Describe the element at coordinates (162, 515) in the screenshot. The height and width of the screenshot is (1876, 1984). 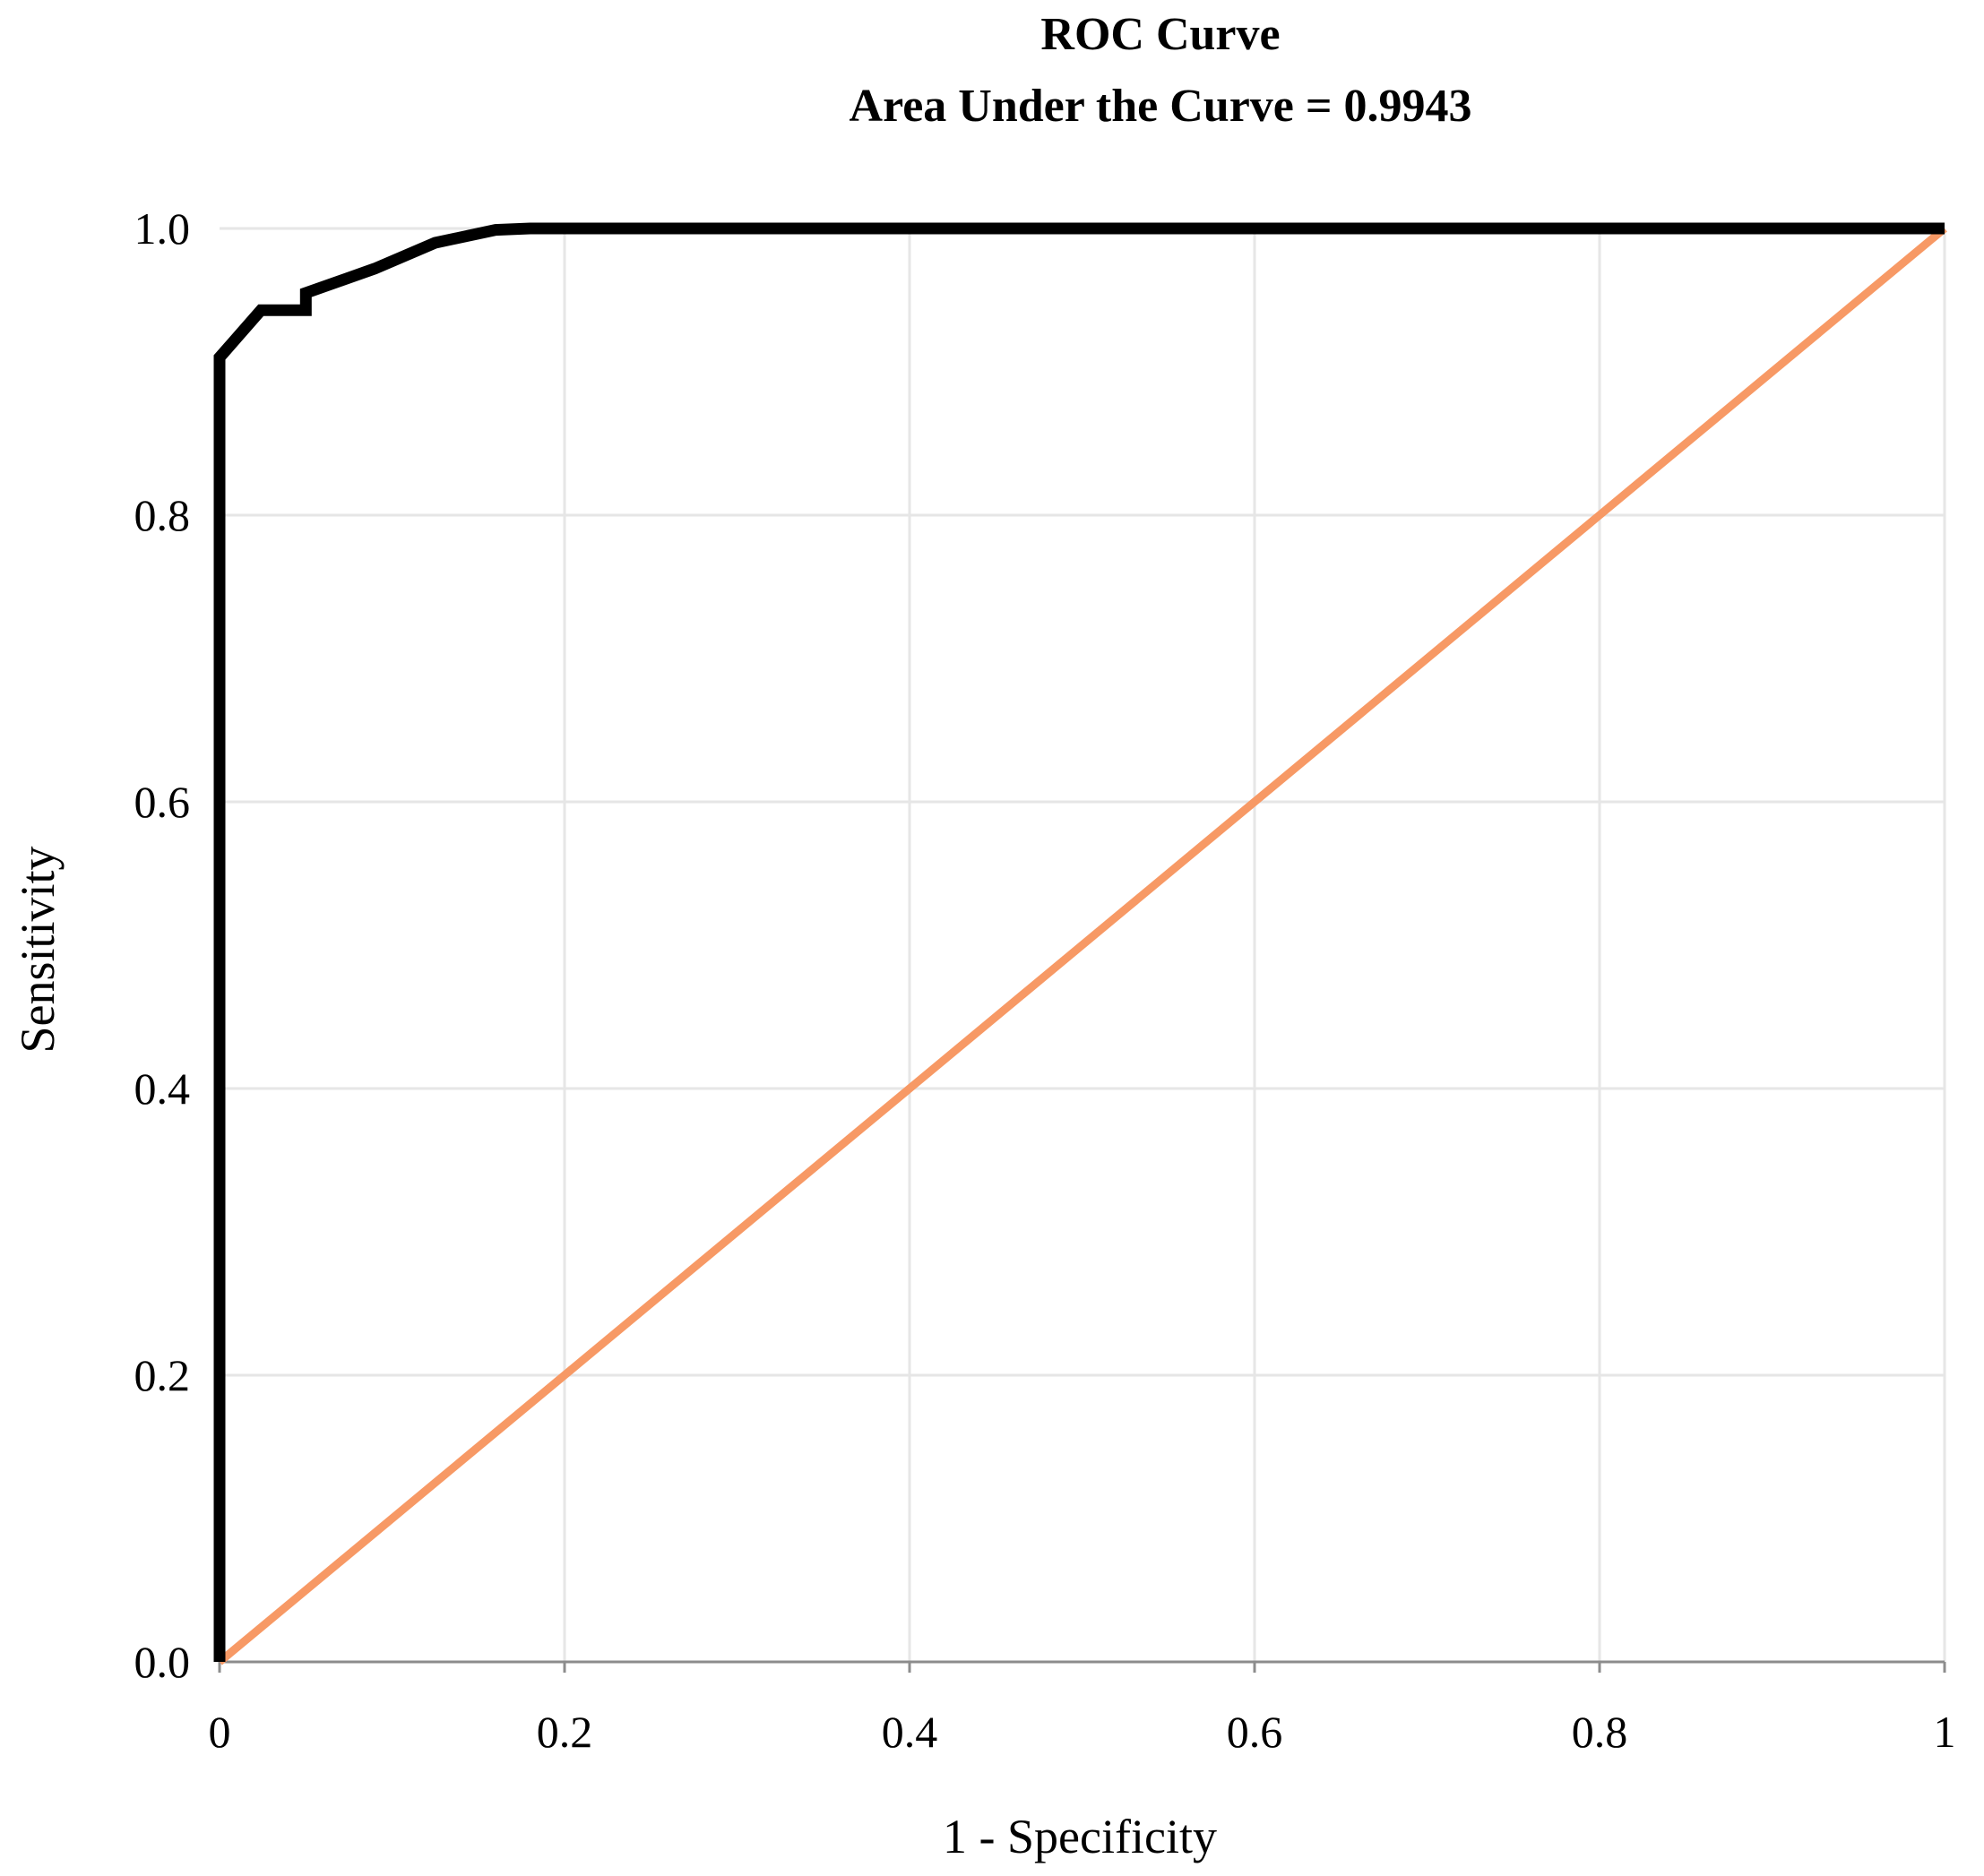
I see `y-tick-label: 0.8` at that location.